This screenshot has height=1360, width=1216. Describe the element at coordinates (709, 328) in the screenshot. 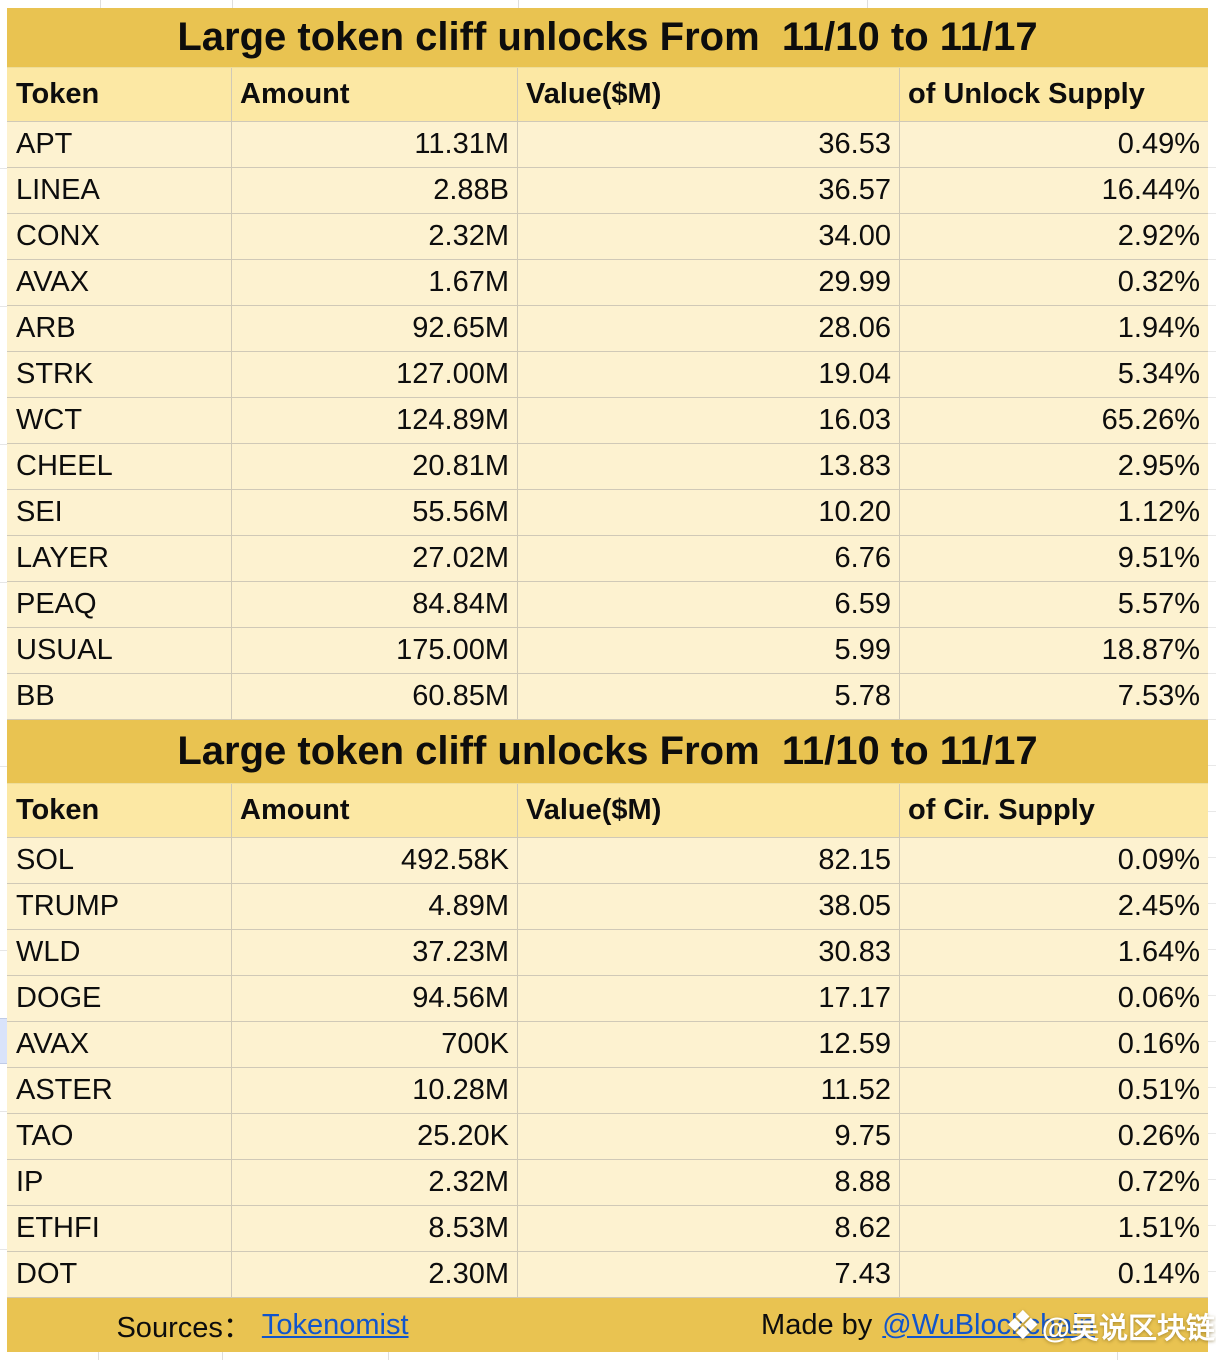

I see `cell-value: 28.06` at that location.